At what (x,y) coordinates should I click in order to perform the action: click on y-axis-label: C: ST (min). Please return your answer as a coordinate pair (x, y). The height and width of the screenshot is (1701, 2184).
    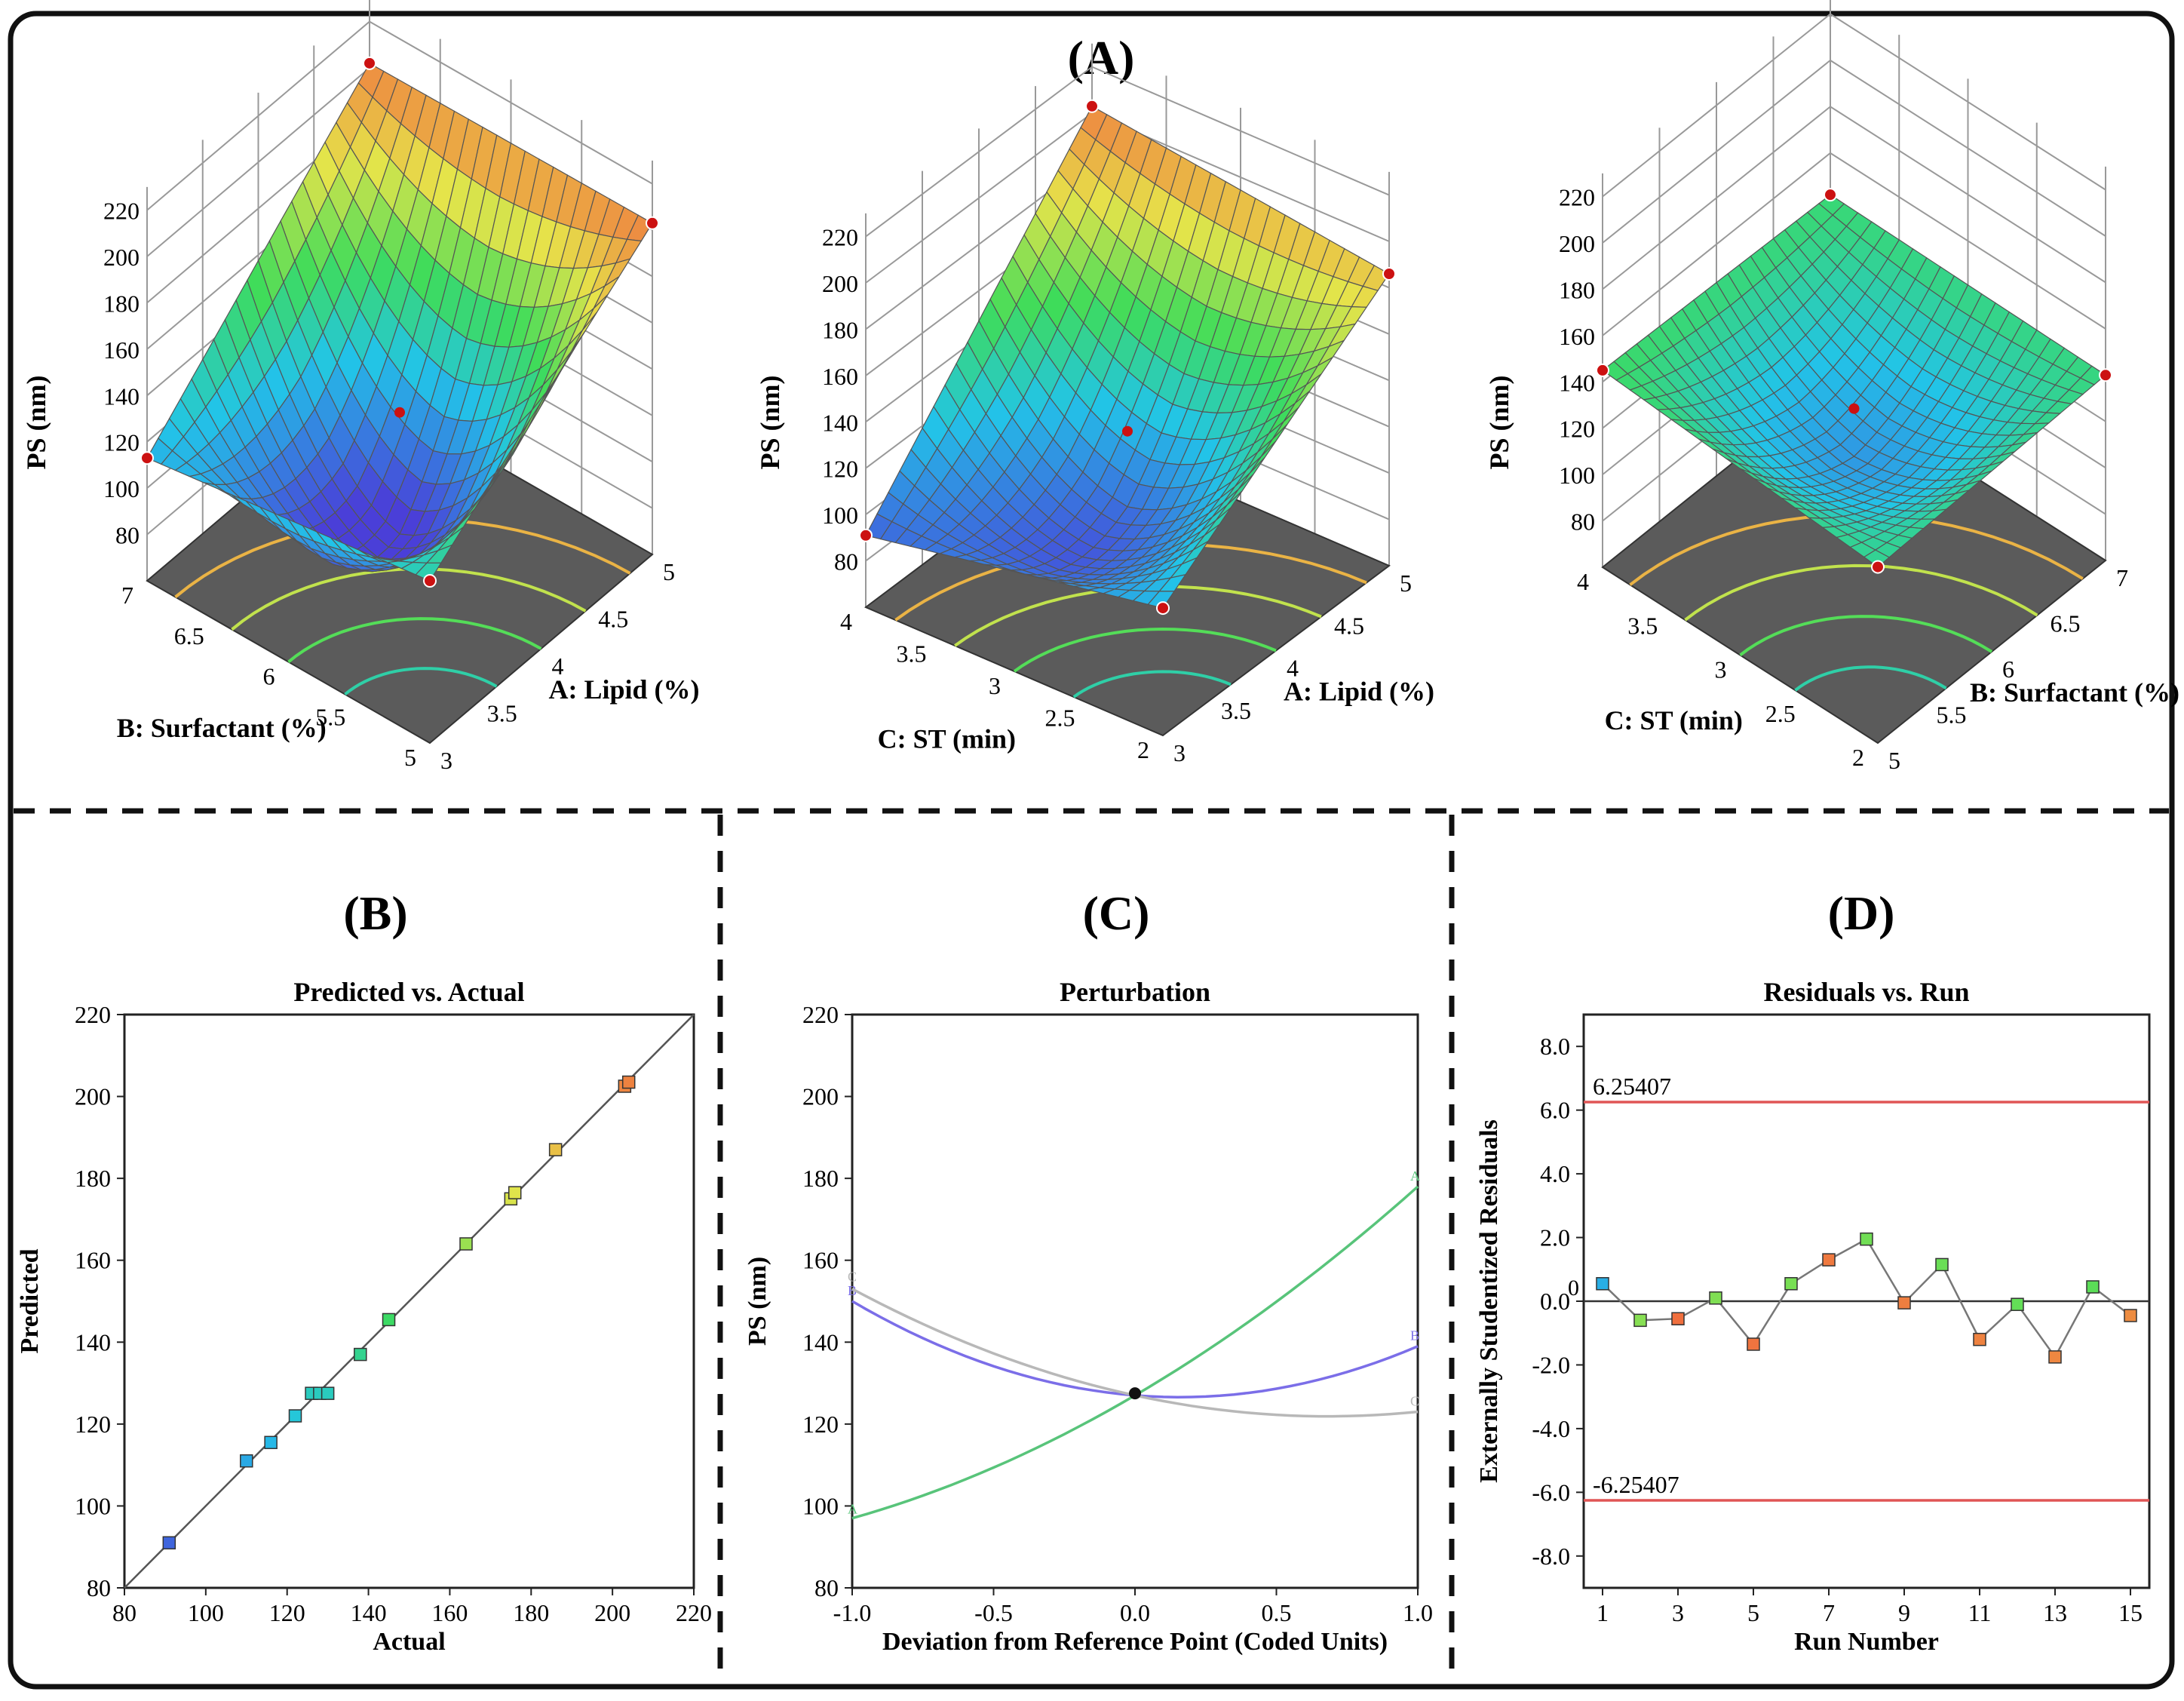
    Looking at the image, I should click on (947, 739).